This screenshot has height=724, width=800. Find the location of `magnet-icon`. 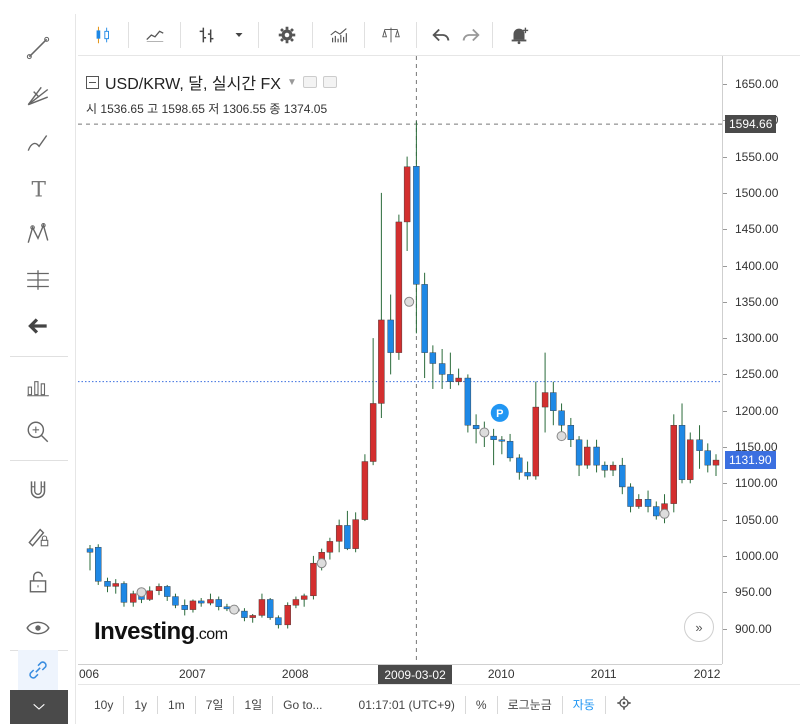

magnet-icon is located at coordinates (38, 490).